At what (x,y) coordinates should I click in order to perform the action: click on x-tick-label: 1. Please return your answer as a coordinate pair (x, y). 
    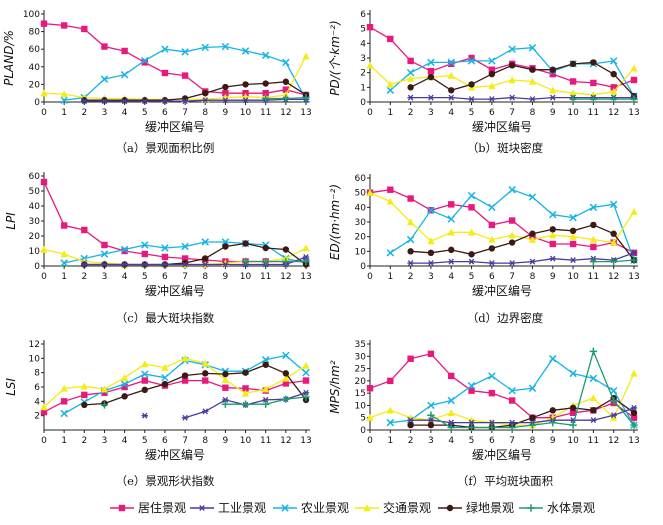
    Looking at the image, I should click on (64, 441).